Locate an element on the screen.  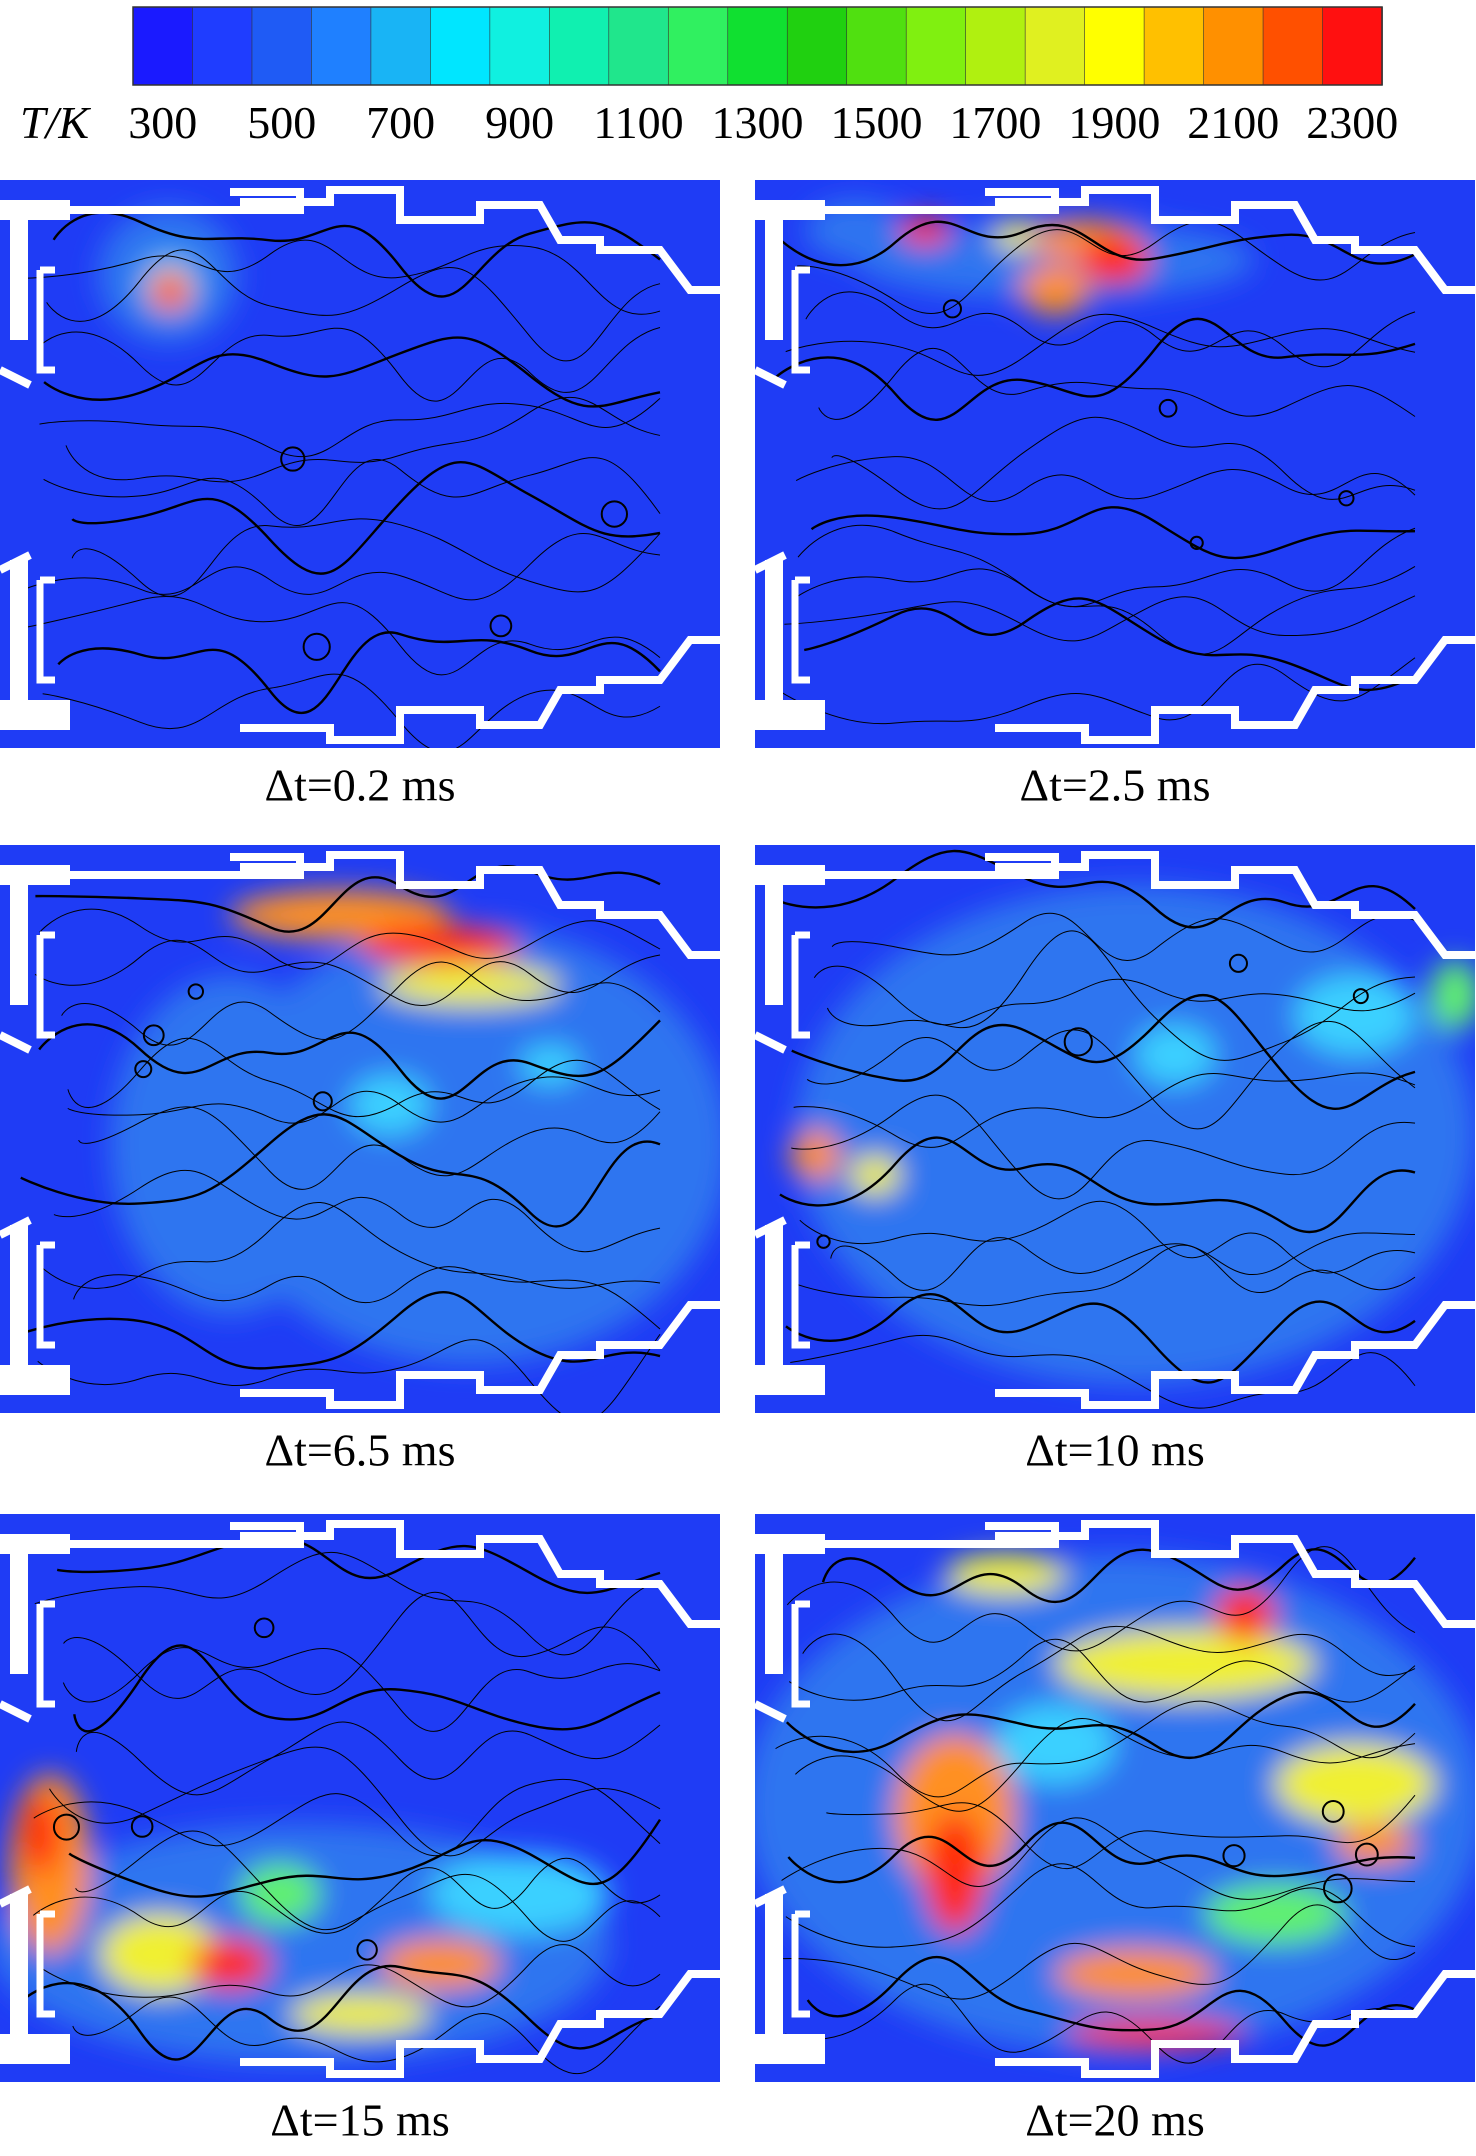
colorbar-frame is located at coordinates (757, 46).